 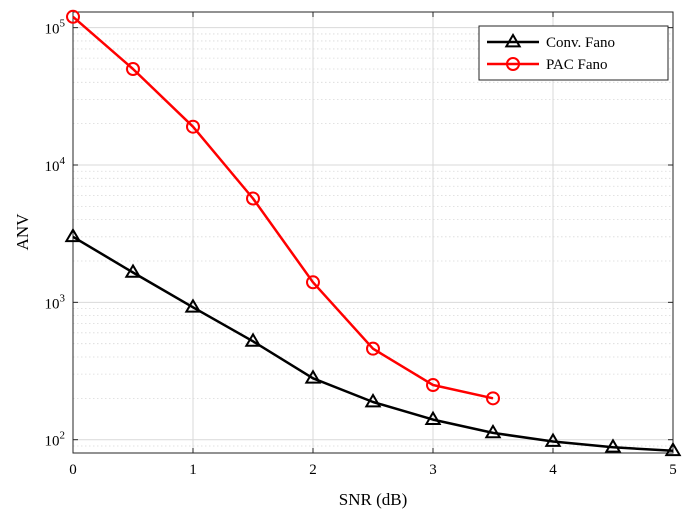 I want to click on legend-marker-pac-fano, so click(x=513, y=64).